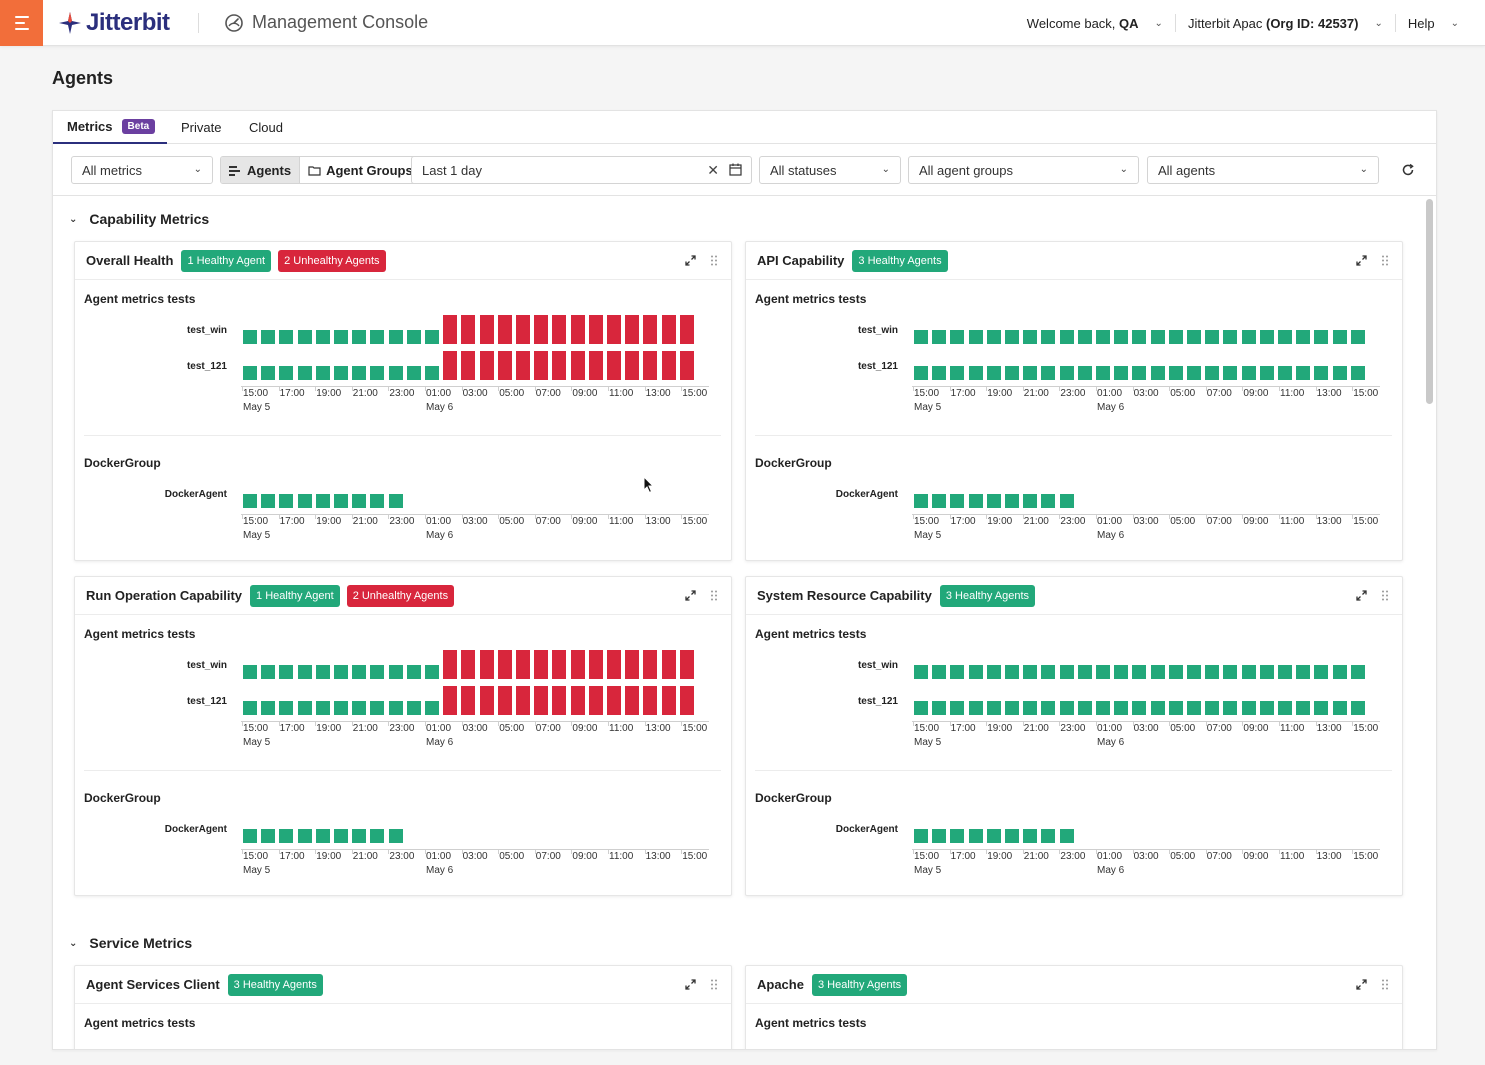 The height and width of the screenshot is (1065, 1485). What do you see at coordinates (139, 219) in the screenshot?
I see `capability-metrics-toggle: ⌄ Capability Metrics` at bounding box center [139, 219].